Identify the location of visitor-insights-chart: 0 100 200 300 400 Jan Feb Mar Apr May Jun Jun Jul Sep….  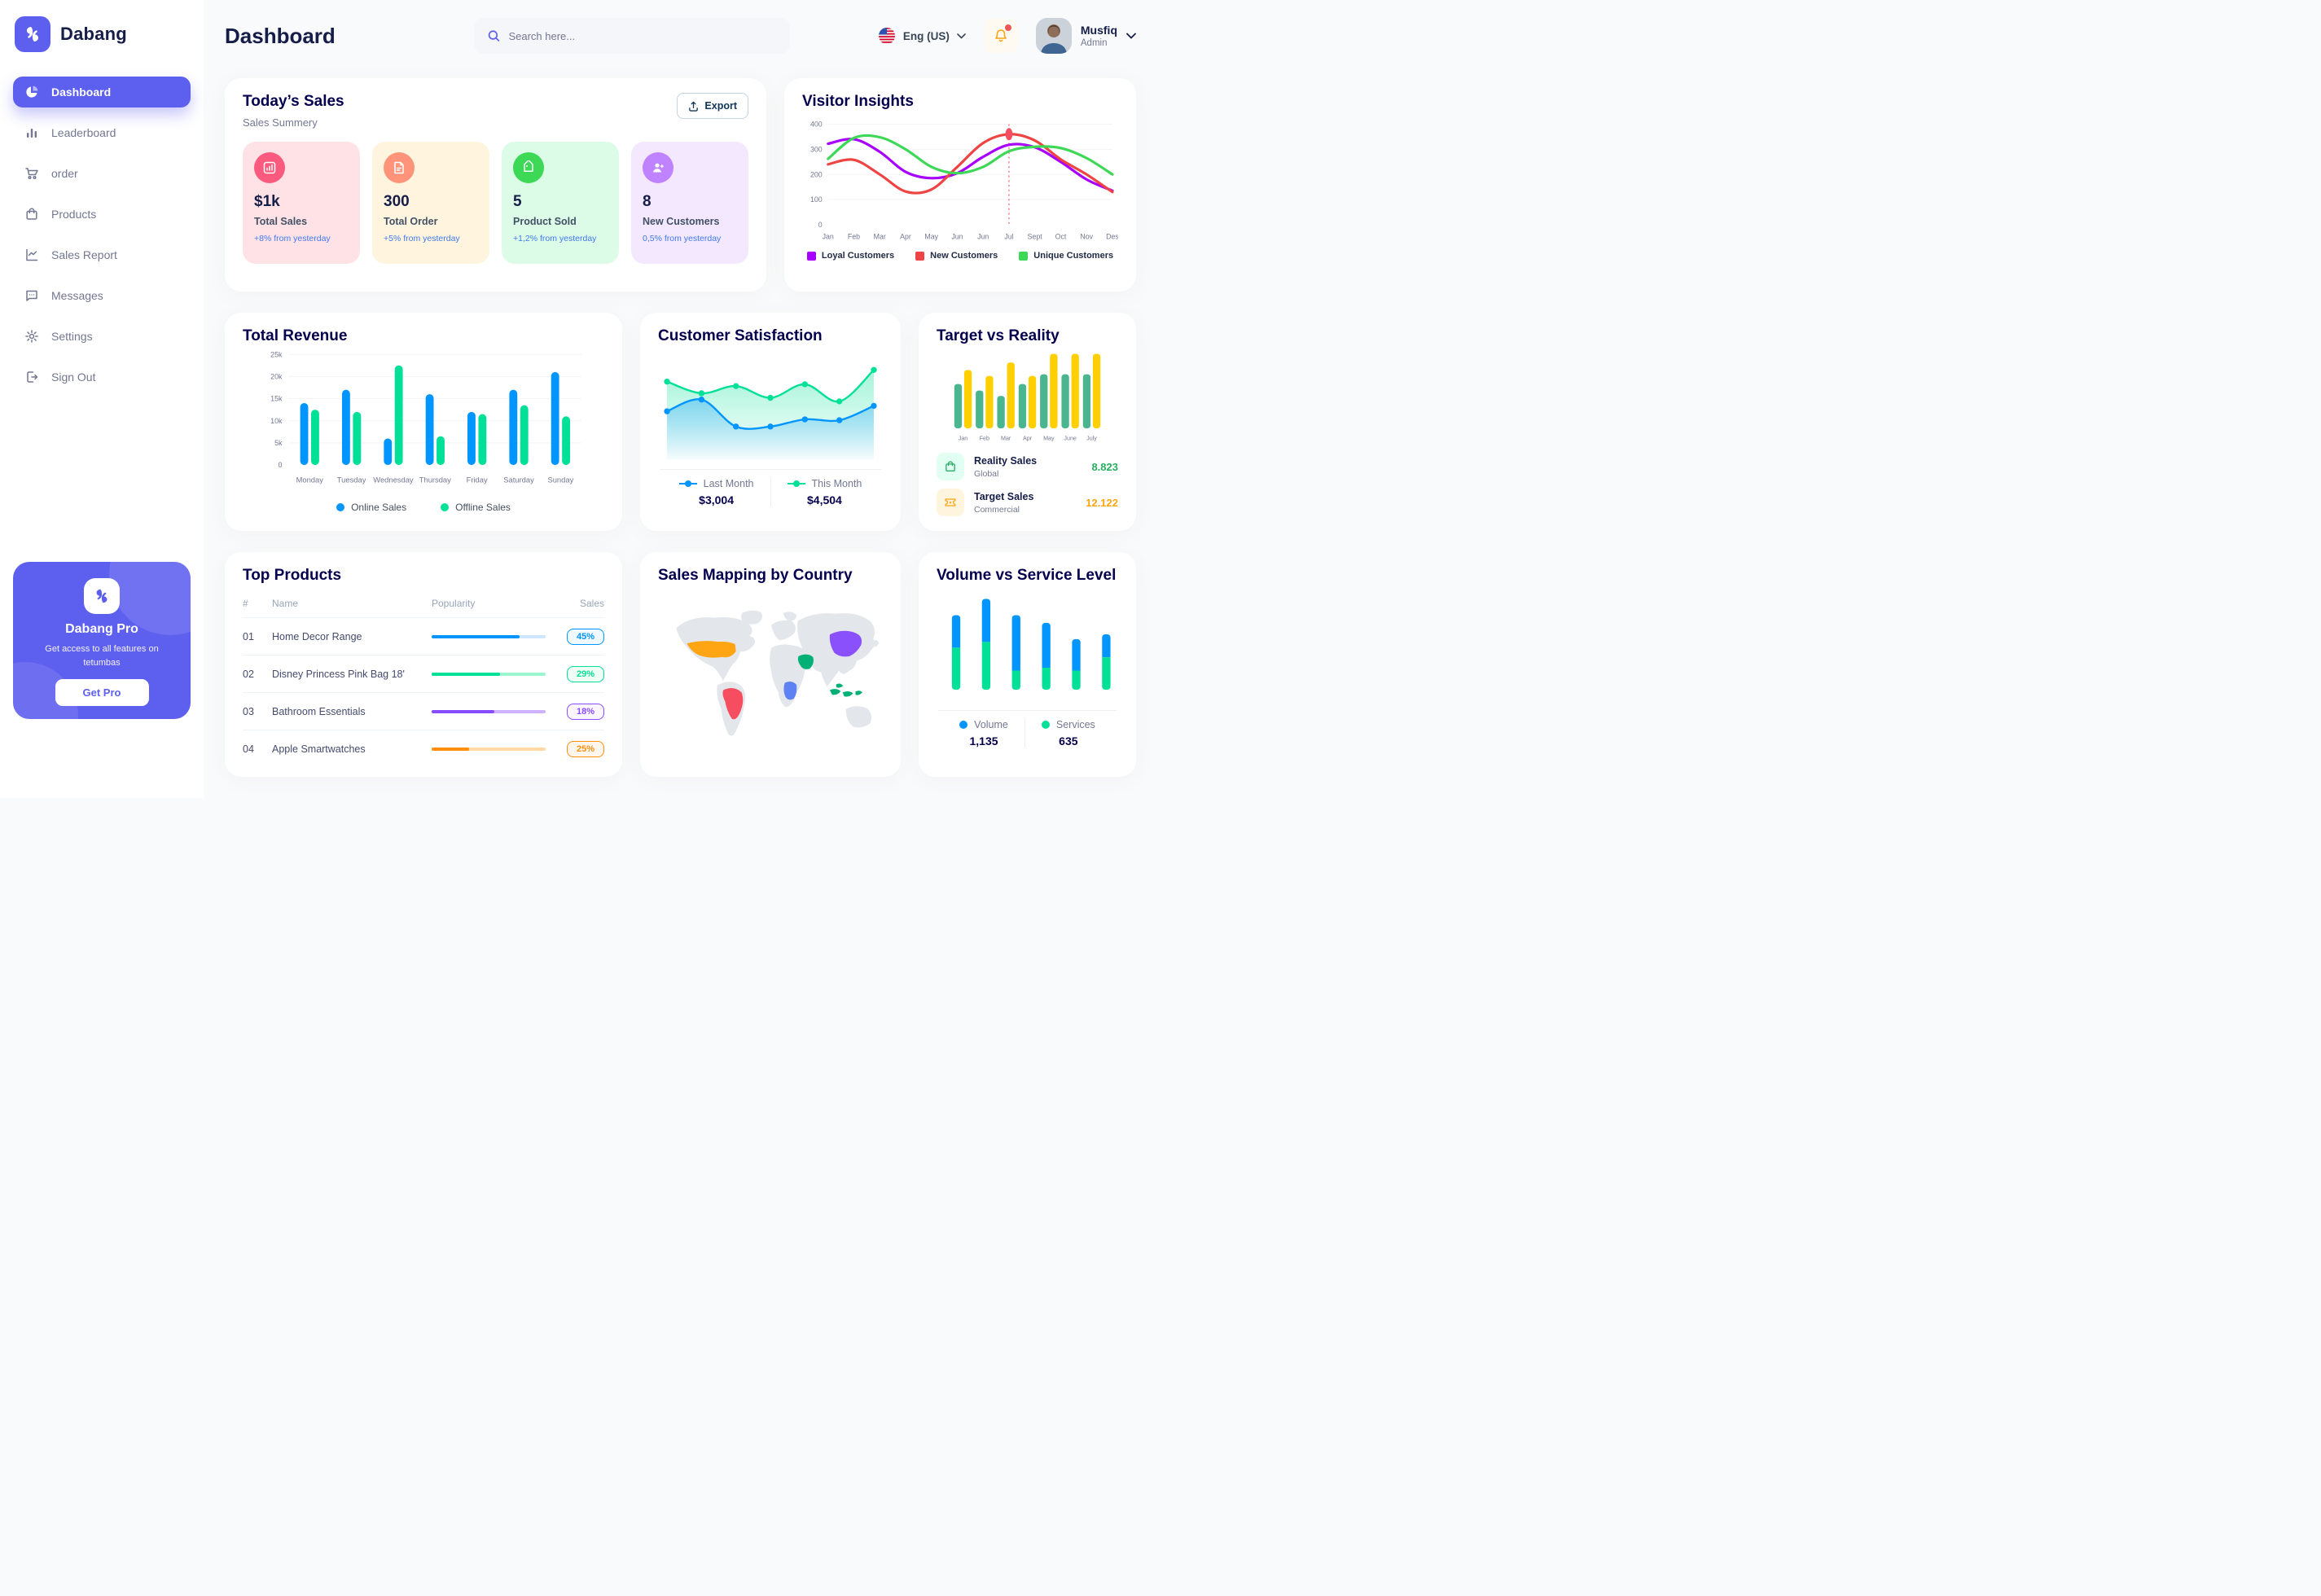
(964, 181).